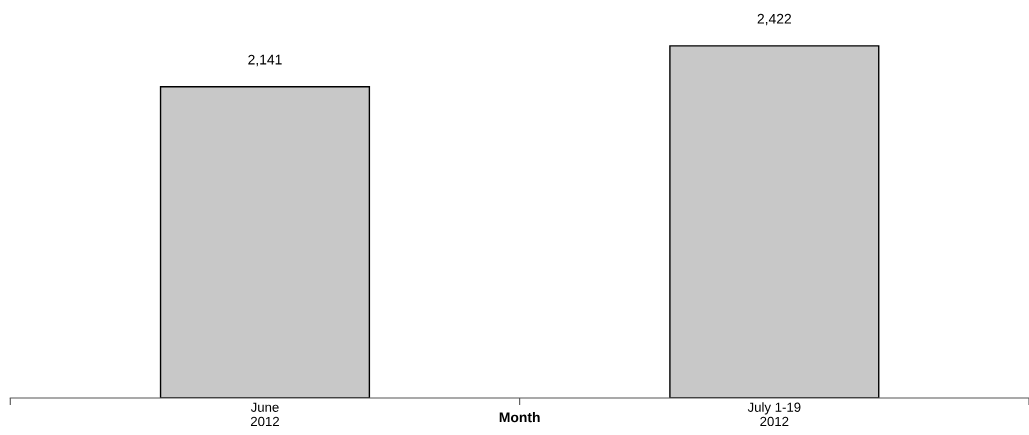  Describe the element at coordinates (519, 417) in the screenshot. I see `x-axis-title: Month` at that location.